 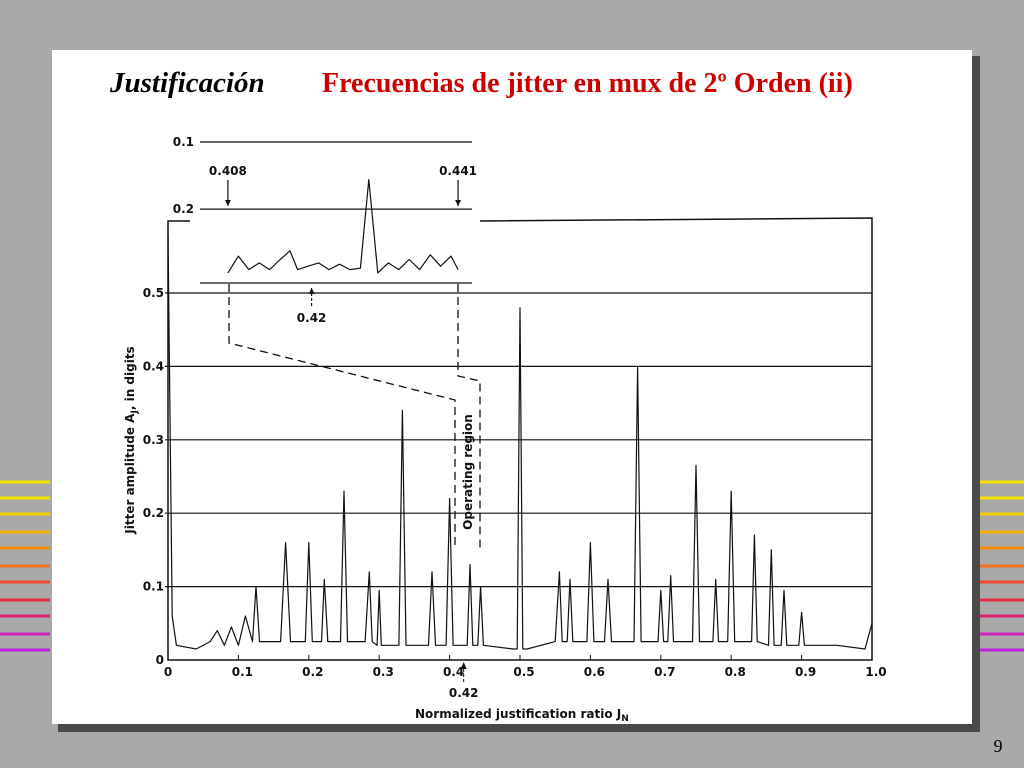 What do you see at coordinates (625, 719) in the screenshot?
I see `x-label-sub: N` at bounding box center [625, 719].